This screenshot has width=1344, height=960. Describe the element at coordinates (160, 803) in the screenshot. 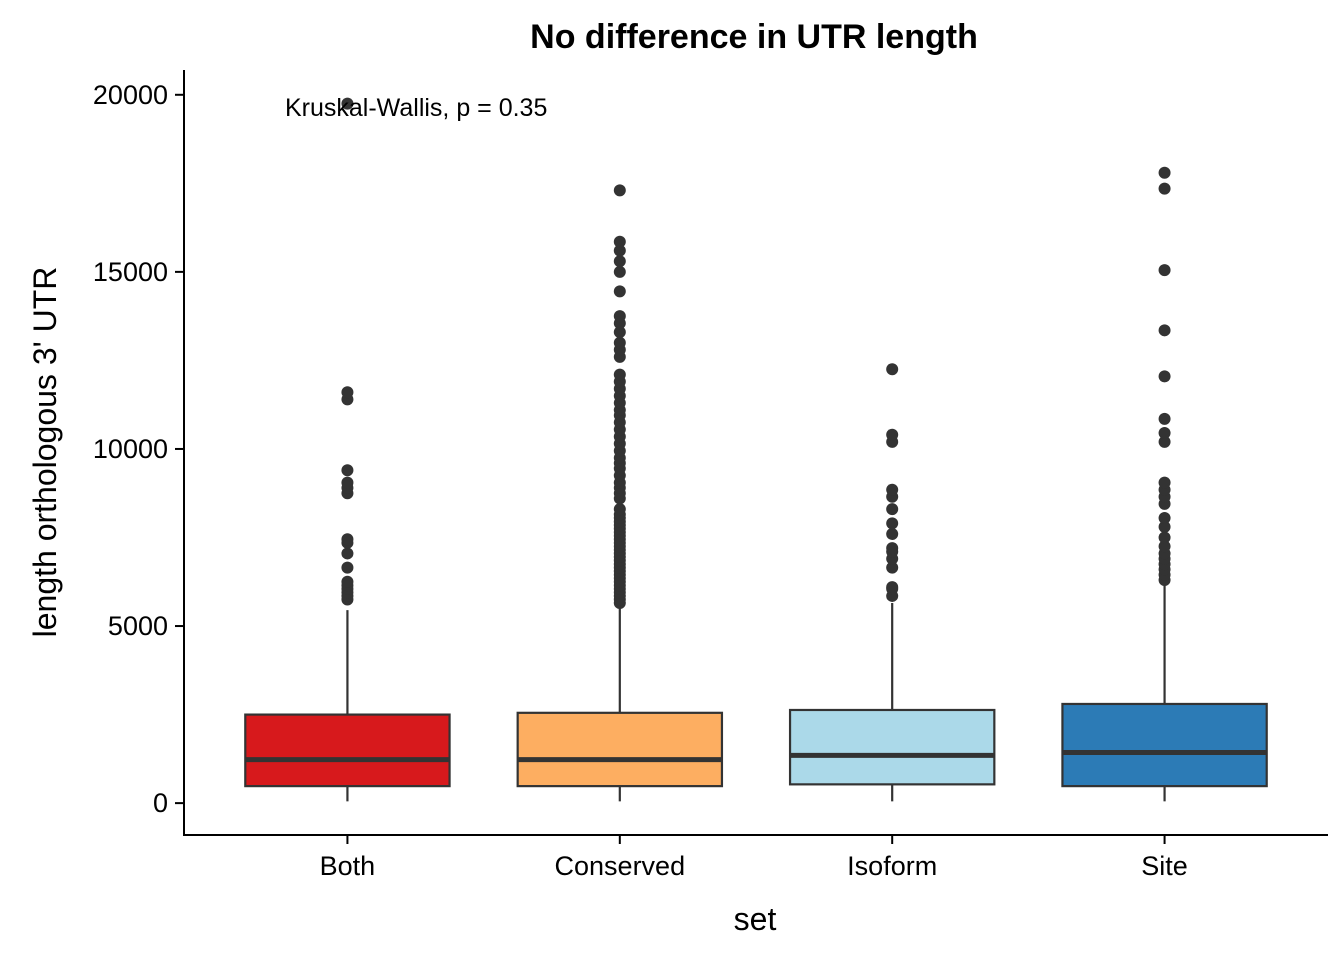

I see `y-tick-label: 0` at that location.